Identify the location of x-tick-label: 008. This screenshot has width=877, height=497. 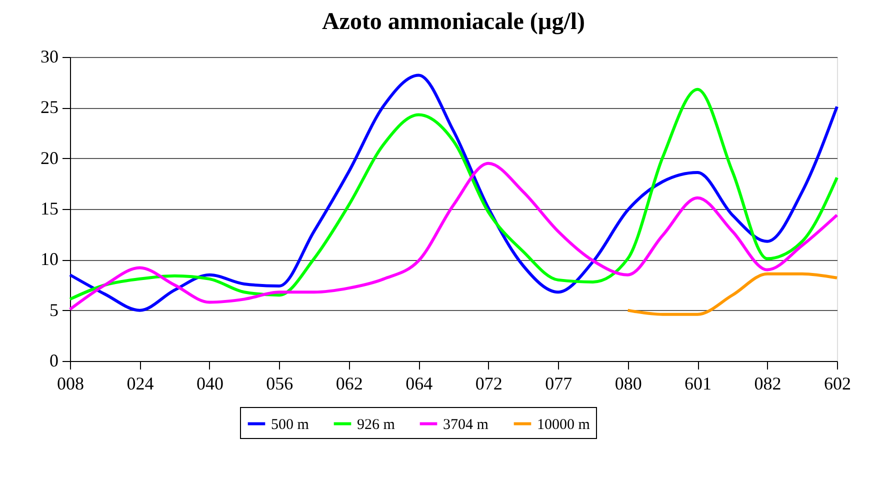
(70, 384).